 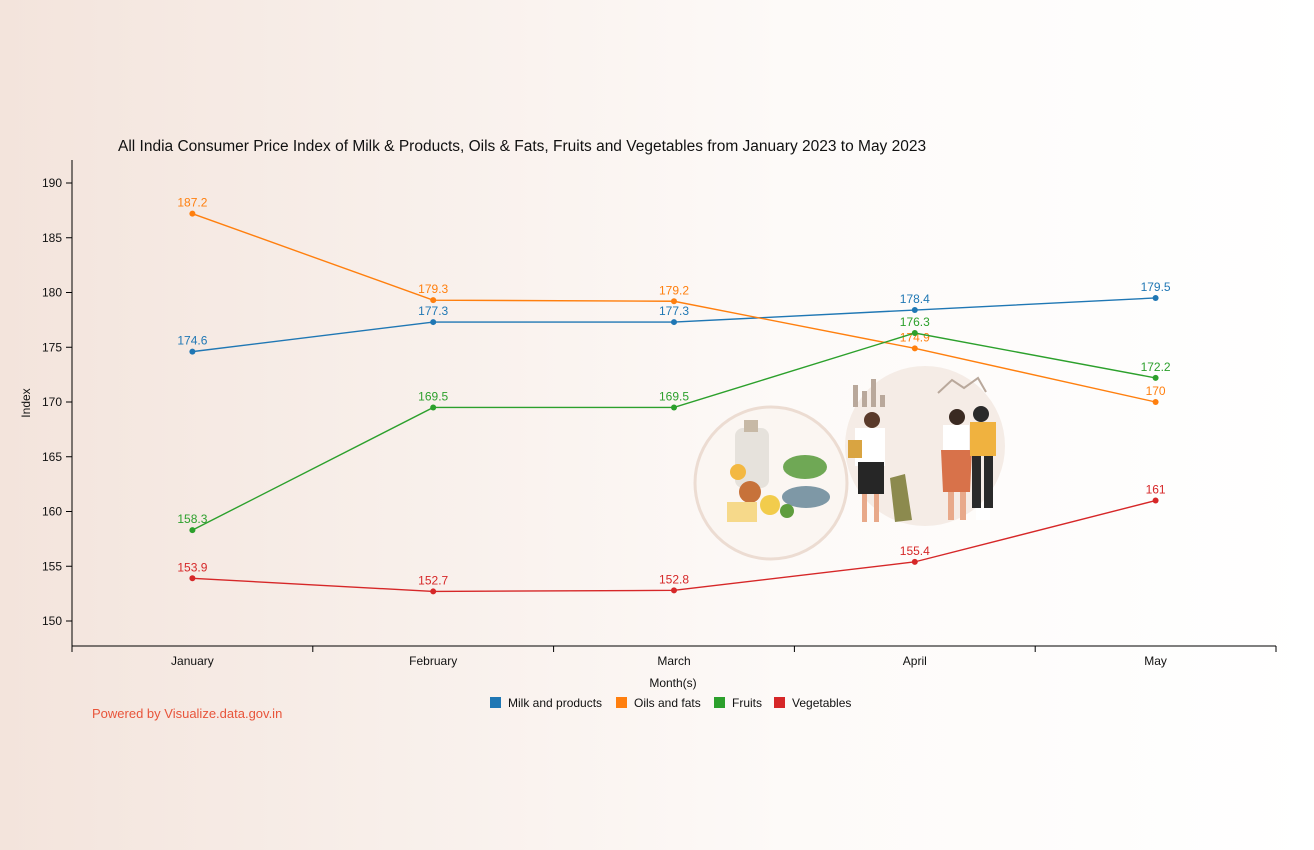 What do you see at coordinates (192, 519) in the screenshot?
I see `data-label: 158.3` at bounding box center [192, 519].